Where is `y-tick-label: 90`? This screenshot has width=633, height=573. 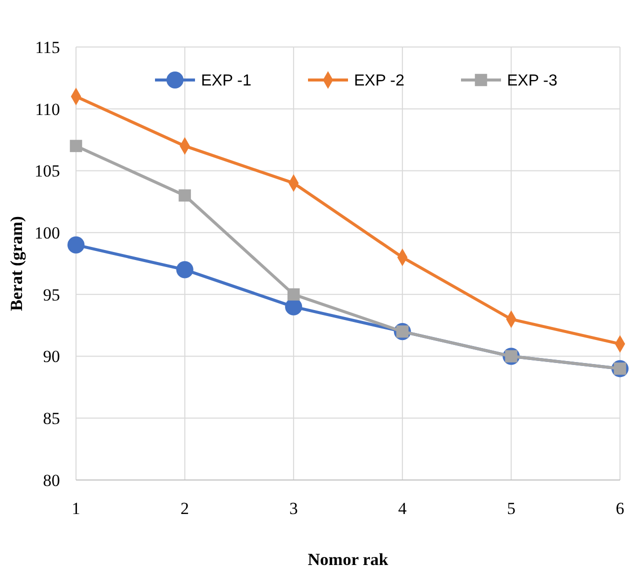 y-tick-label: 90 is located at coordinates (51, 356).